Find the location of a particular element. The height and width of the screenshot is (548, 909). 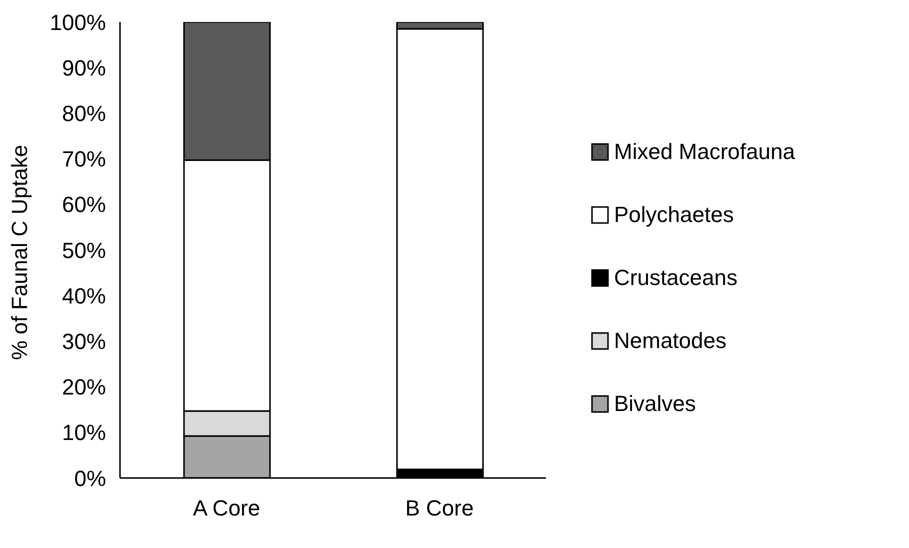

y-tick-label: 30% is located at coordinates (84, 341).